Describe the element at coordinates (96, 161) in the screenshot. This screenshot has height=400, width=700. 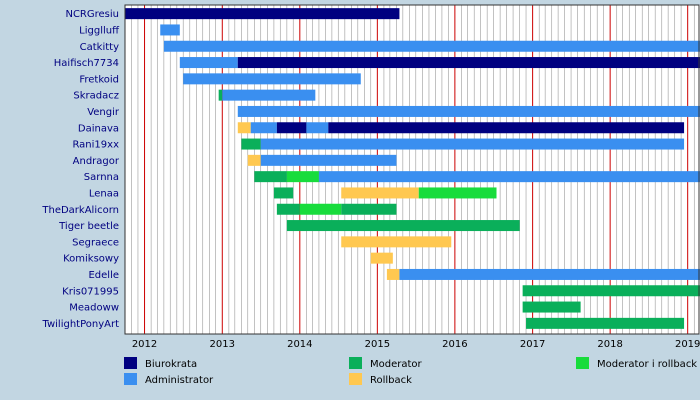
I see `user-label: Andragor` at that location.